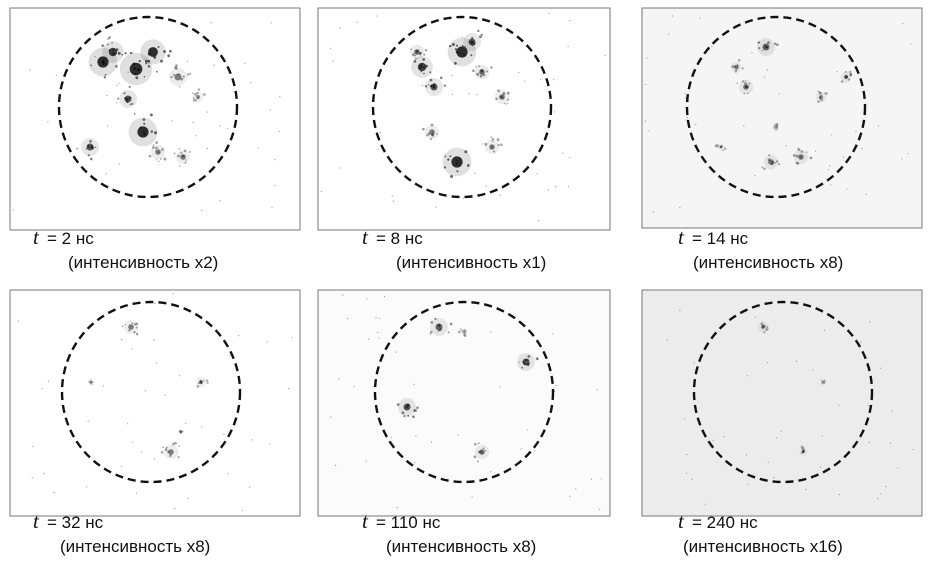 Image resolution: width=930 pixels, height=570 pixels. I want to click on dashed-circle, so click(783, 392).